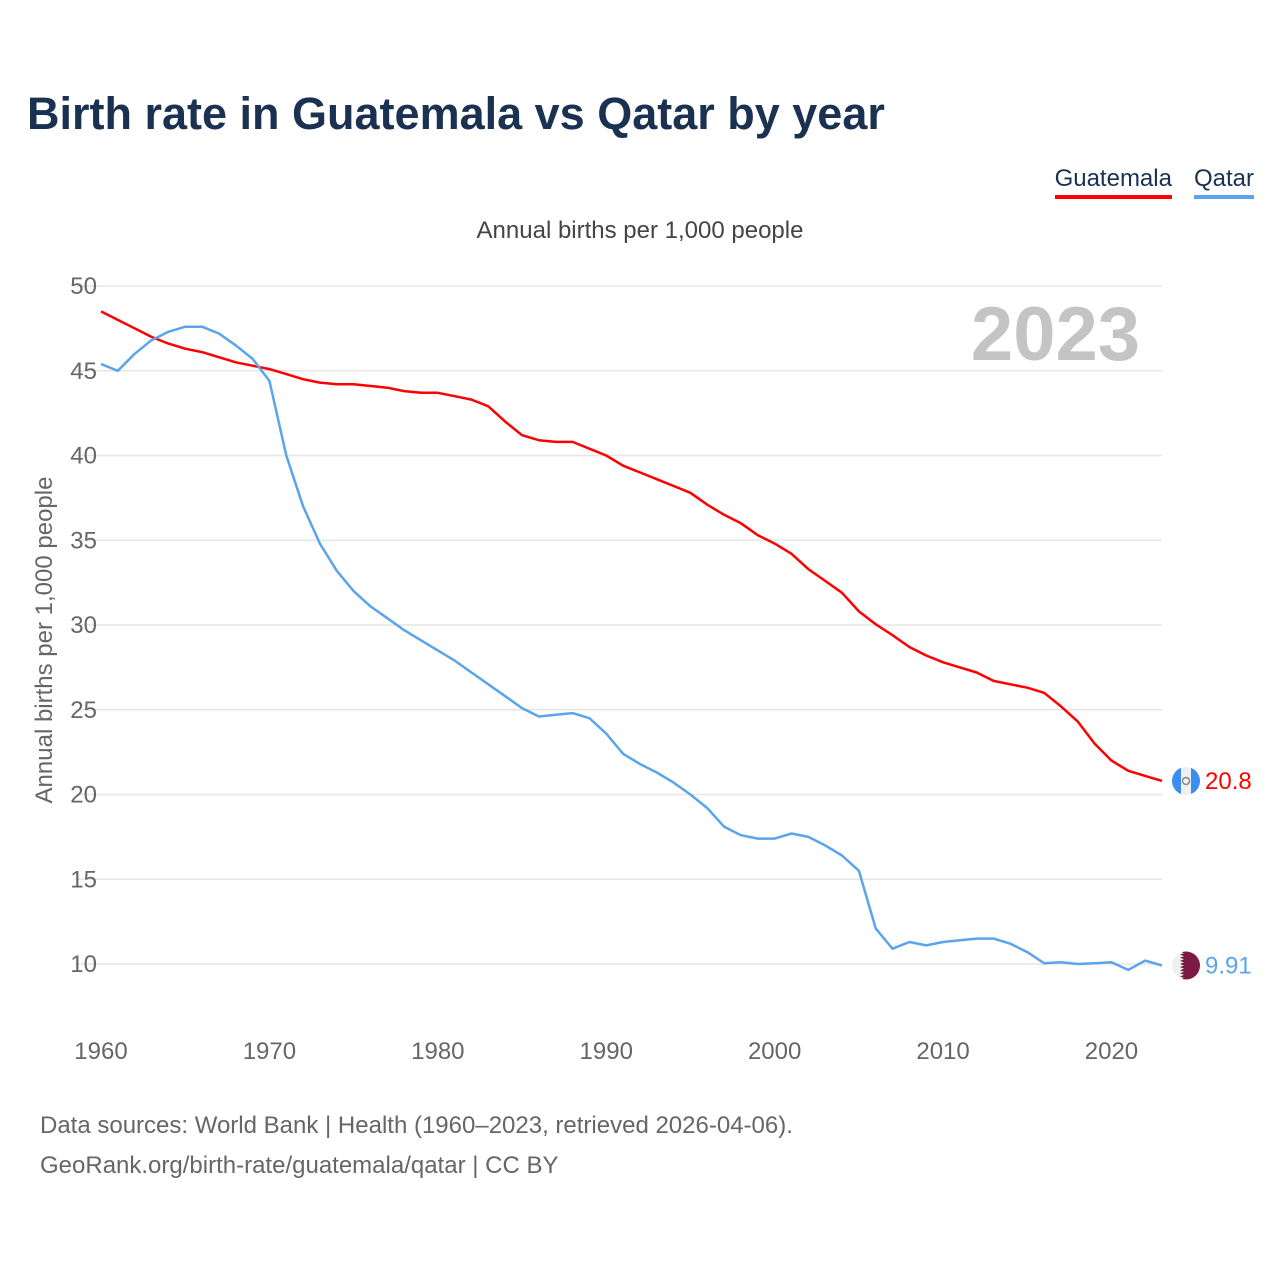  What do you see at coordinates (1228, 781) in the screenshot?
I see `end-label-guatemala: 20.8` at bounding box center [1228, 781].